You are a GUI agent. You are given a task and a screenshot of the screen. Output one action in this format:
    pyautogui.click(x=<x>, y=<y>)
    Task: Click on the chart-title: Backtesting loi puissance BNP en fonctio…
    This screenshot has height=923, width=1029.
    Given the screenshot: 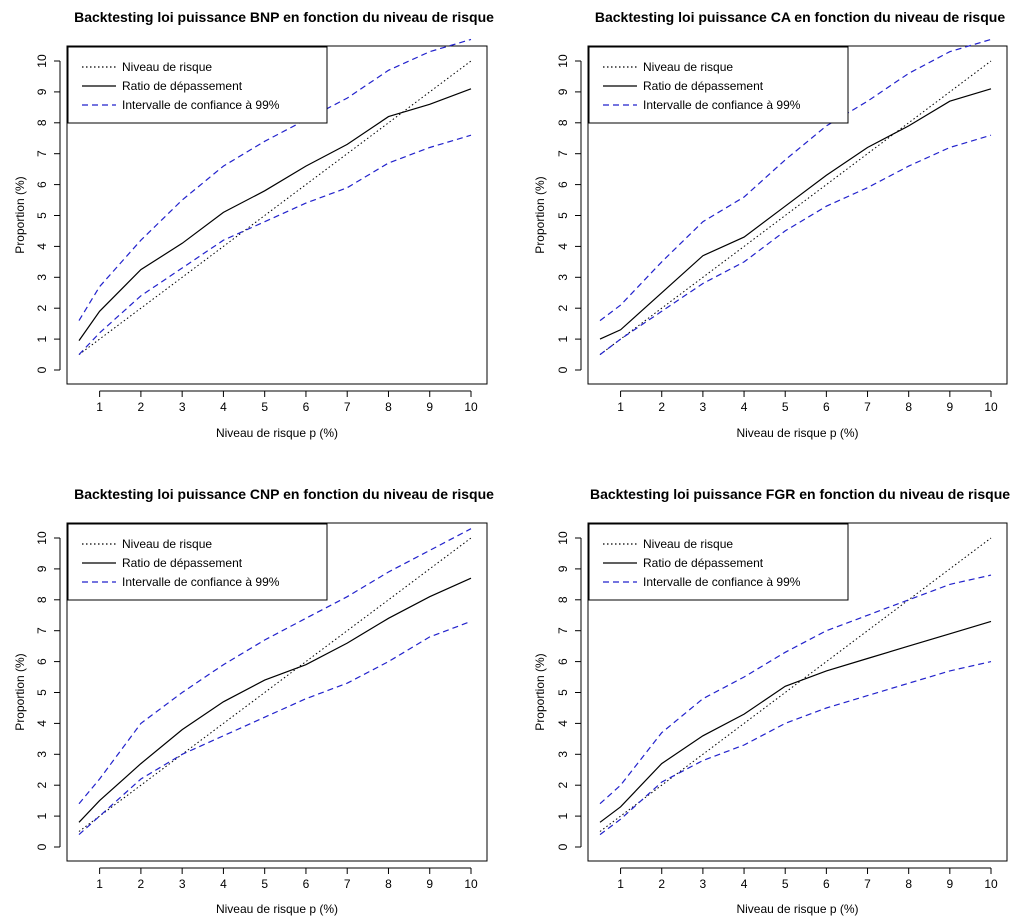 What is the action you would take?
    pyautogui.click(x=284, y=17)
    